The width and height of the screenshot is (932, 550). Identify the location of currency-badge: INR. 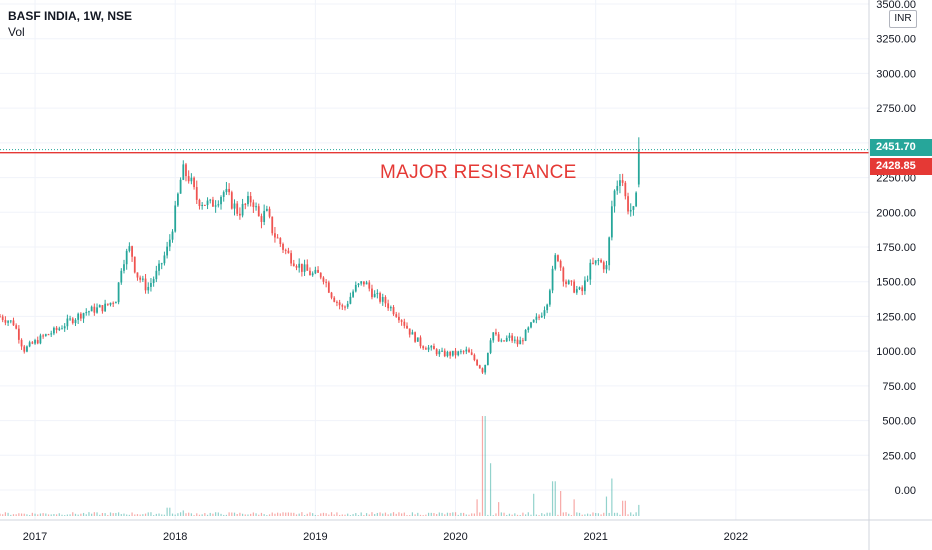
(903, 19).